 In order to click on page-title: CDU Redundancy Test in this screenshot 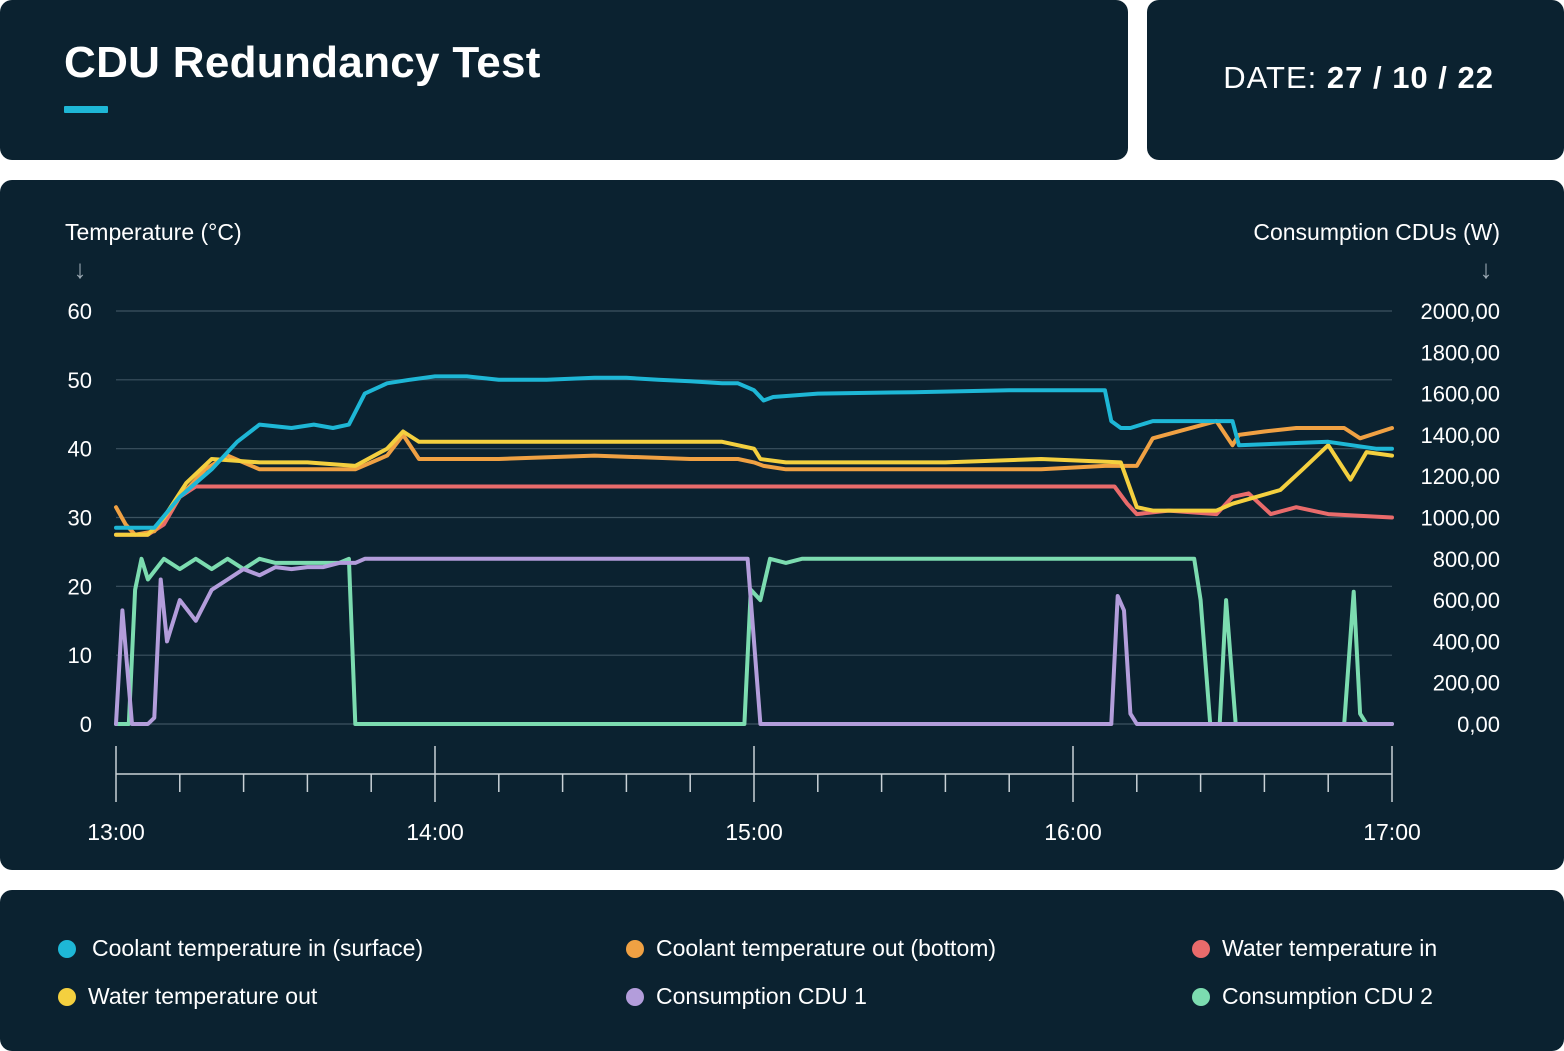, I will do `click(302, 62)`.